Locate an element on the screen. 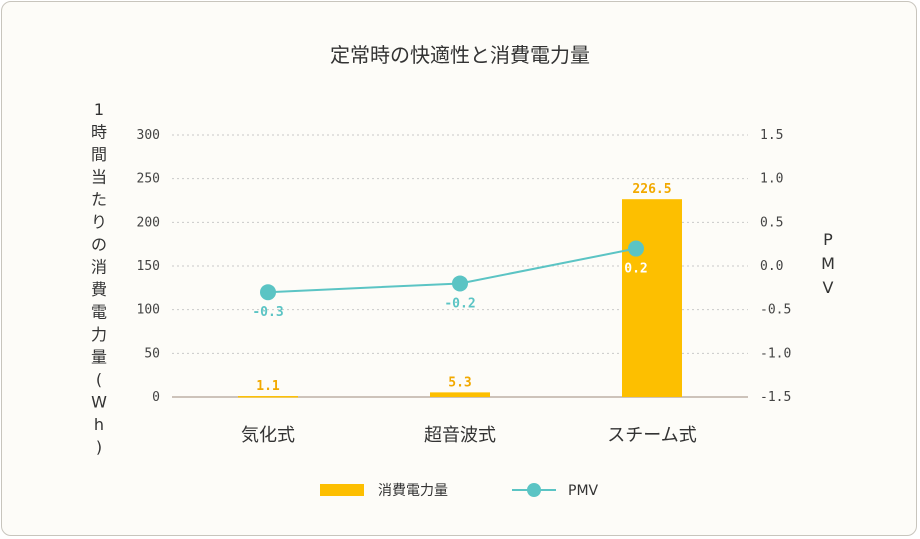  chart-title: 定常時の快適性と消費電力量 is located at coordinates (460, 55).